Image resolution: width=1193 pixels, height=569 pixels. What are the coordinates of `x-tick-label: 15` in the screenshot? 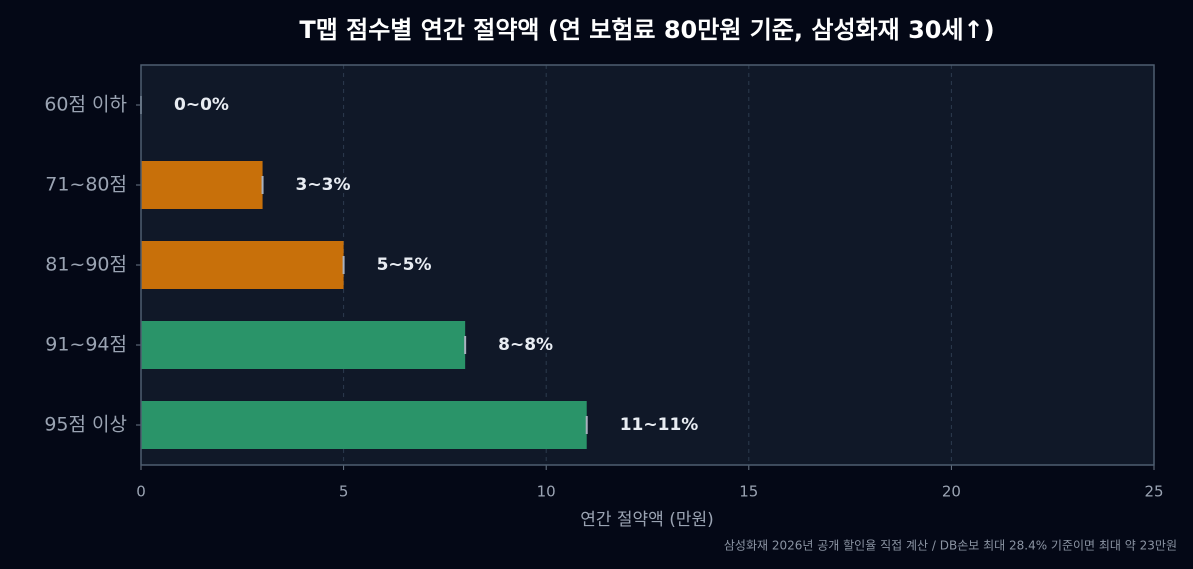 It's located at (748, 492).